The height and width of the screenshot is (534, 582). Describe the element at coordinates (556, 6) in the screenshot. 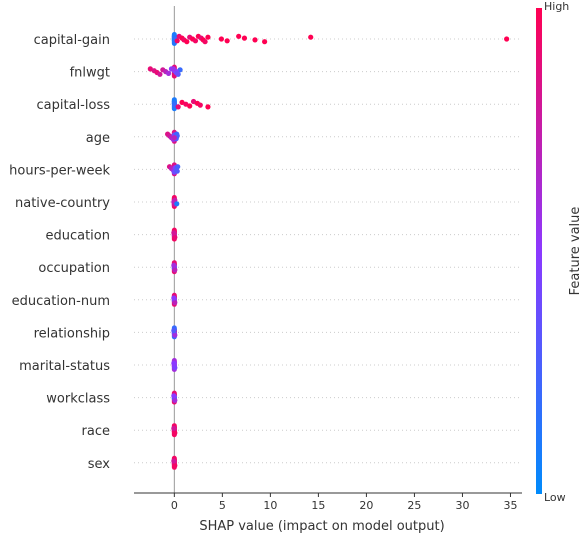

I see `colorbar-high-label: High` at that location.